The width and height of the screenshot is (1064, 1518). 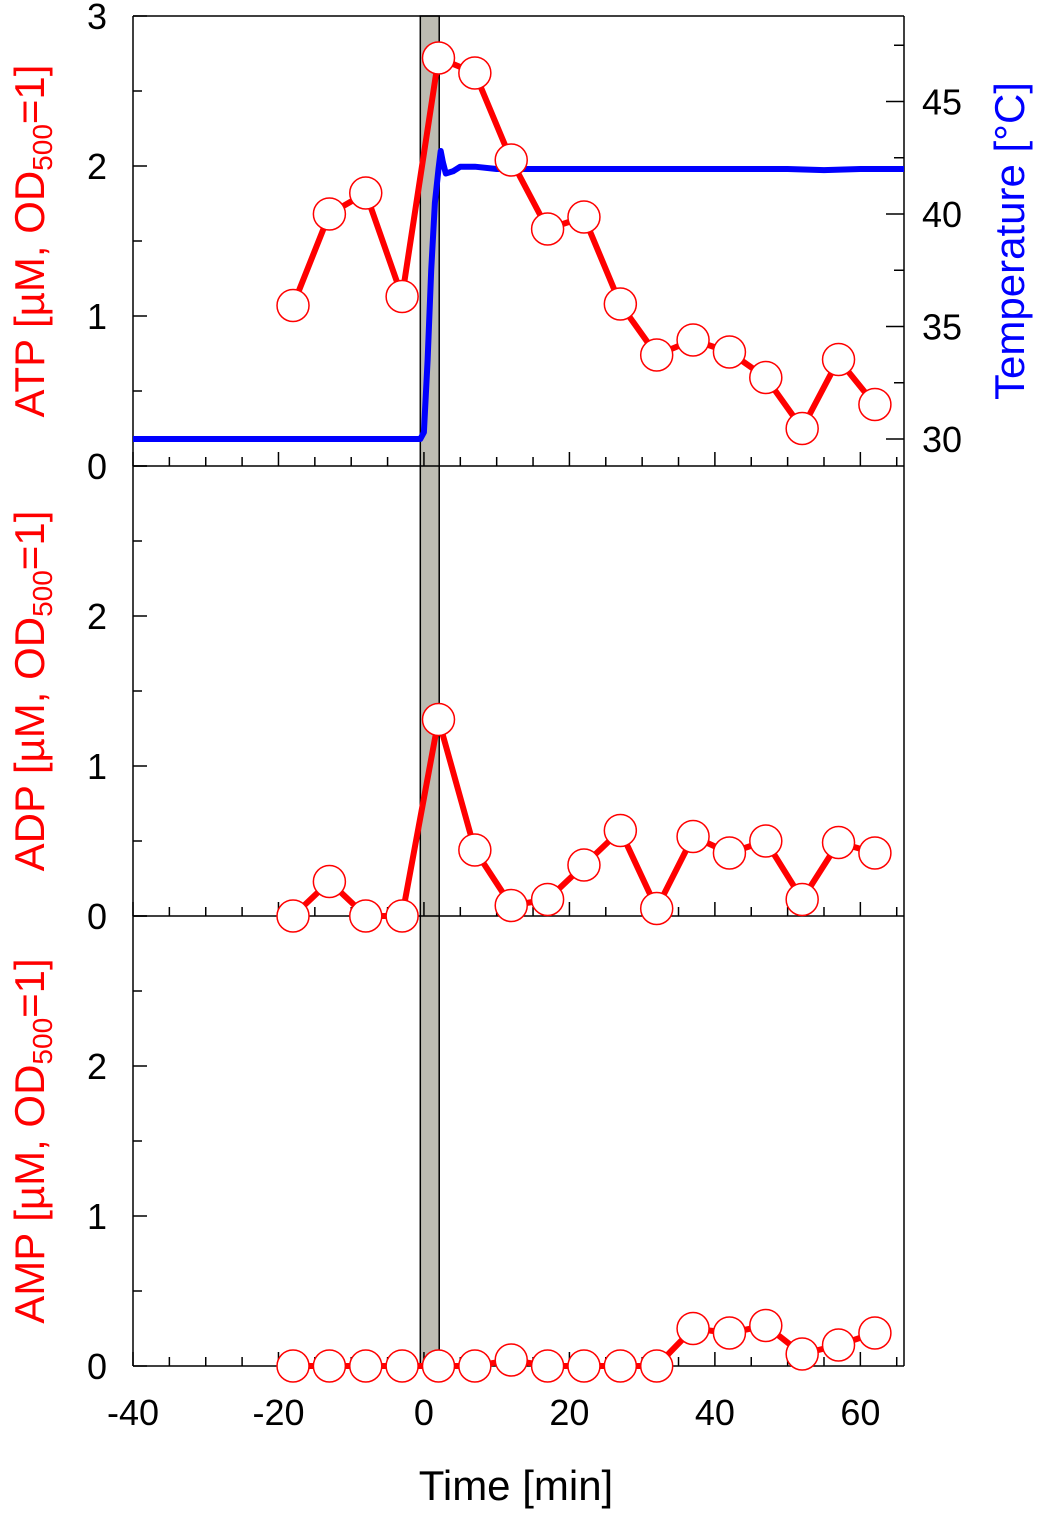 What do you see at coordinates (97, 766) in the screenshot?
I see `adp-y-tick-label: 1` at bounding box center [97, 766].